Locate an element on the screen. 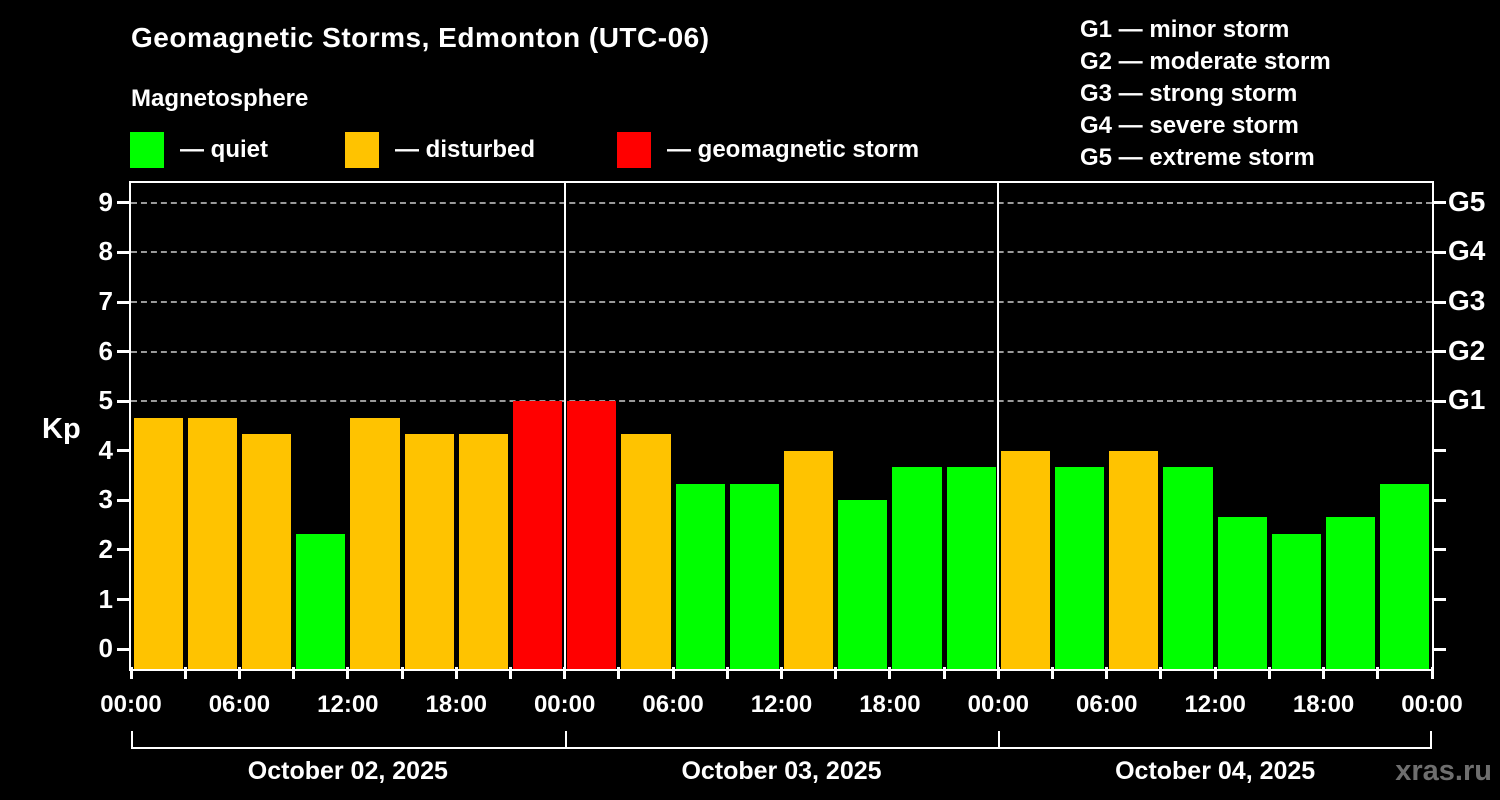  y-axis-label: 1 is located at coordinates (105, 598).